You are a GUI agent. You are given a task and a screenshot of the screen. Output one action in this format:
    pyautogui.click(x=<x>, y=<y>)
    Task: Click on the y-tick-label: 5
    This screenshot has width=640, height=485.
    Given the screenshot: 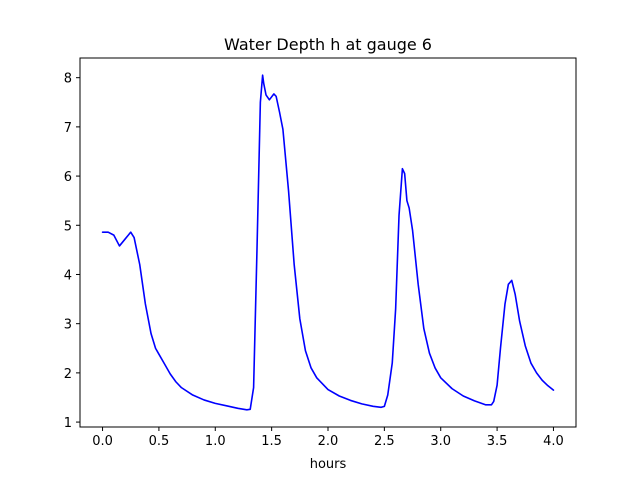 What is the action you would take?
    pyautogui.click(x=68, y=226)
    